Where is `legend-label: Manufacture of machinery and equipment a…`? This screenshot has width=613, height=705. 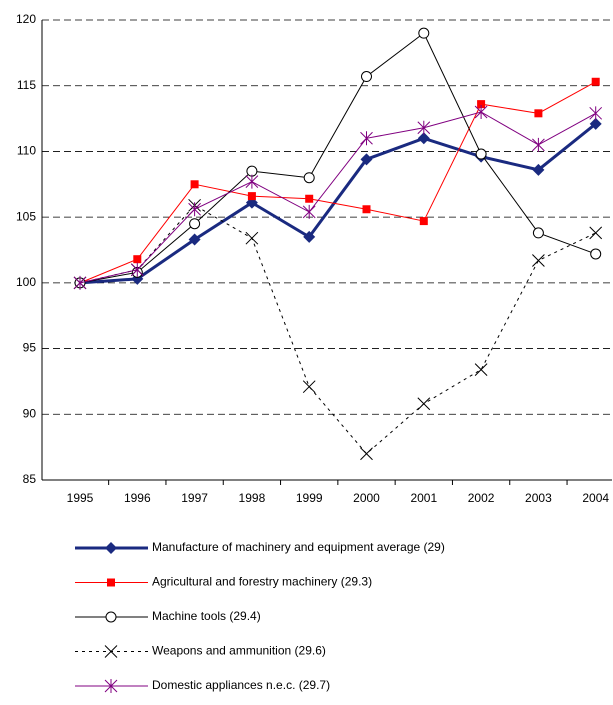 legend-label: Manufacture of machinery and equipment a… is located at coordinates (298, 547).